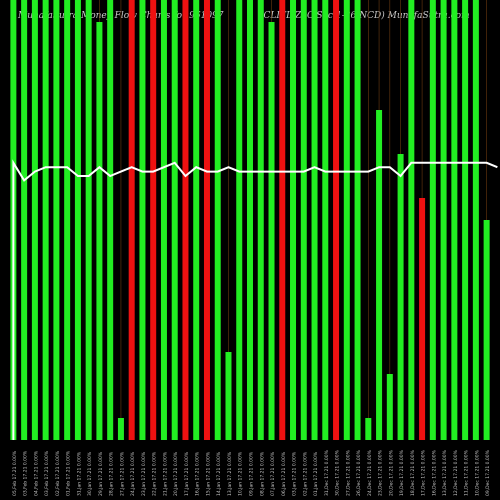 The width and height of the screenshot is (500, 500). What do you see at coordinates (262, 473) in the screenshot?
I see `x-tick-label: 08,Jan 17.21 0.00%` at bounding box center [262, 473].